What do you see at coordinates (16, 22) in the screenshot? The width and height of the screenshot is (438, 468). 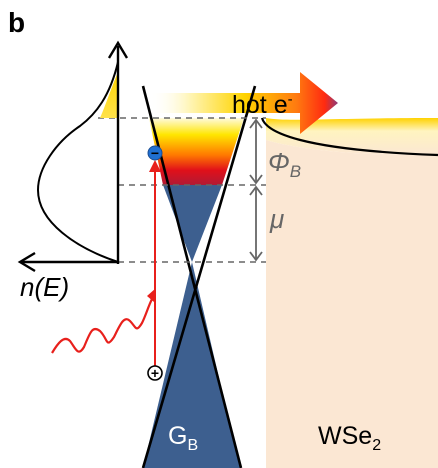 I see `panel-letter: b` at bounding box center [16, 22].